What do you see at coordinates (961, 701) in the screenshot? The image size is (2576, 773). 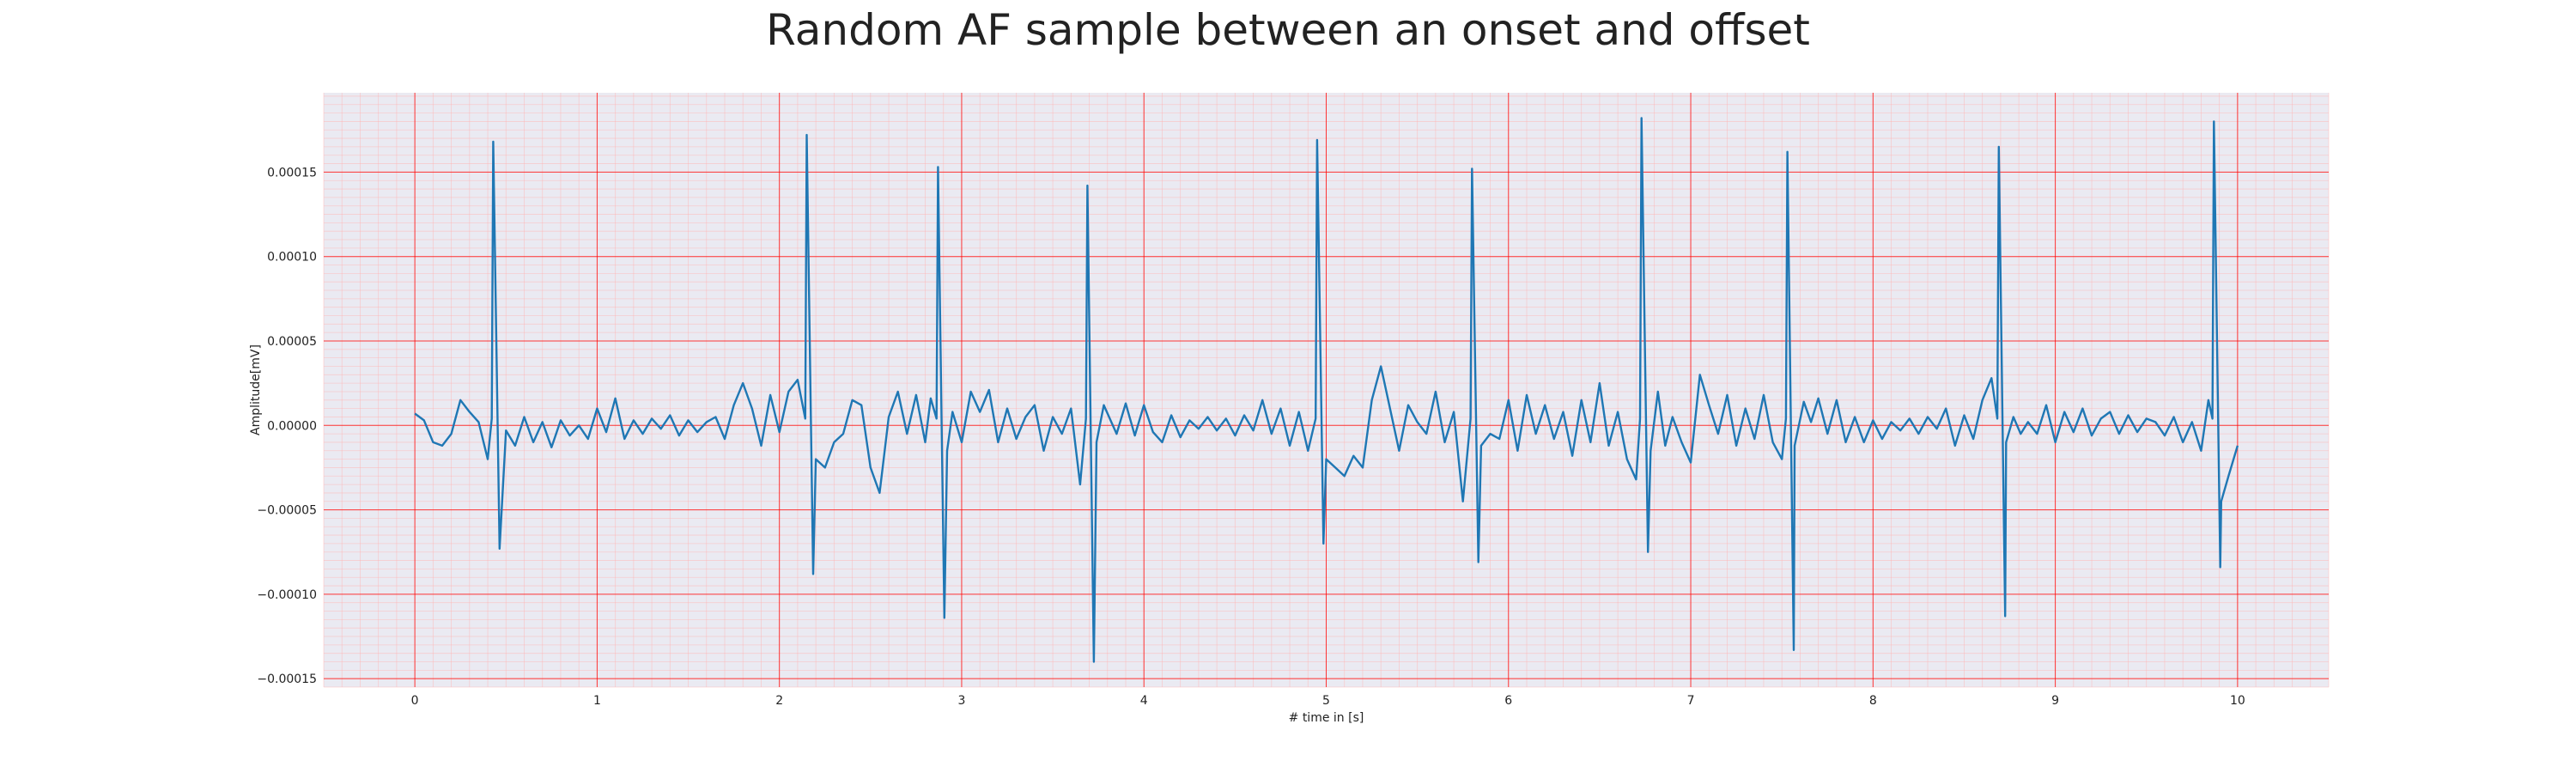 I see `x-tick-label: 3` at bounding box center [961, 701].